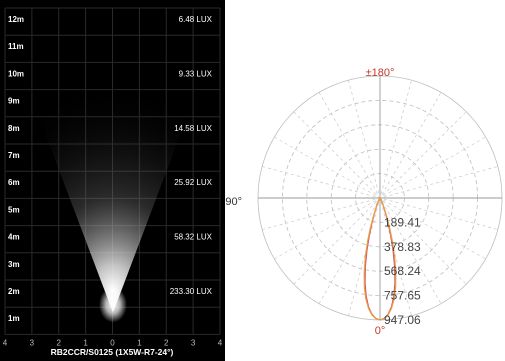 The image size is (505, 361). What do you see at coordinates (16, 19) in the screenshot?
I see `beam-y-tick-label: 12m` at bounding box center [16, 19].